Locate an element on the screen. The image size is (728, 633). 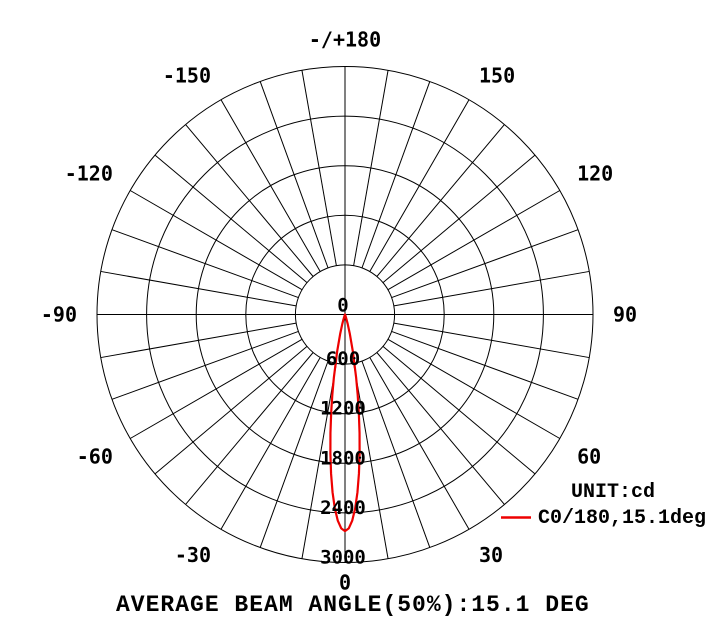
angle-tick-label: 30 is located at coordinates (491, 555).